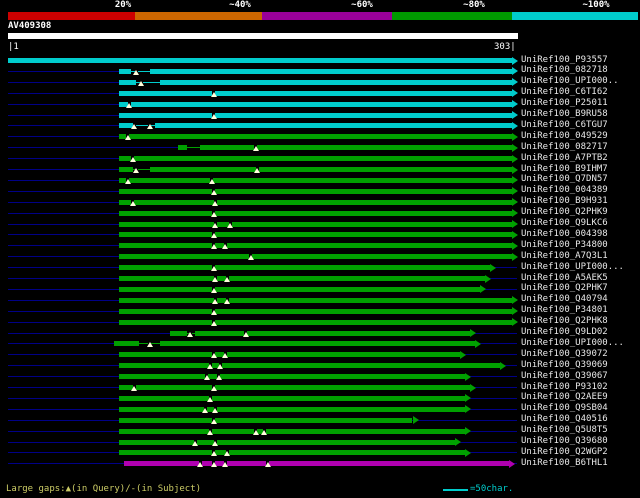  I want to click on hit-label: UniRef100_A5AEK5, so click(564, 277).